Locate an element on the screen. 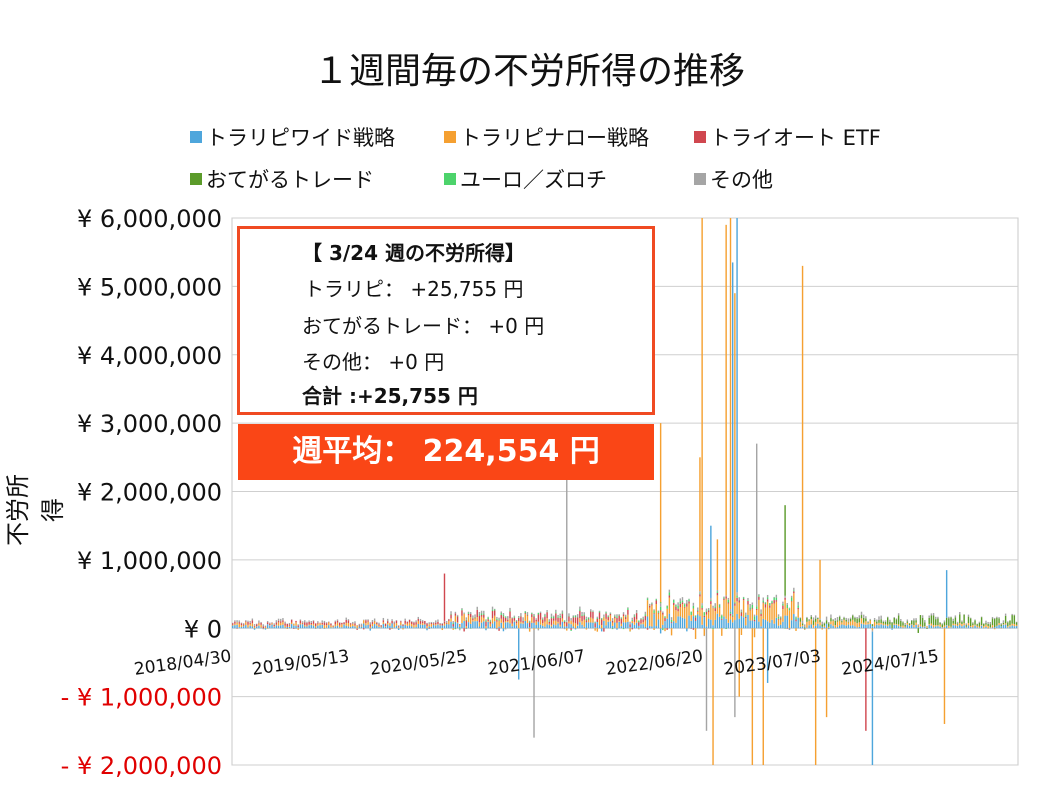 This screenshot has height=794, width=1058. legend-item-eurpln: ユーロ／ズロチ is located at coordinates (569, 179).